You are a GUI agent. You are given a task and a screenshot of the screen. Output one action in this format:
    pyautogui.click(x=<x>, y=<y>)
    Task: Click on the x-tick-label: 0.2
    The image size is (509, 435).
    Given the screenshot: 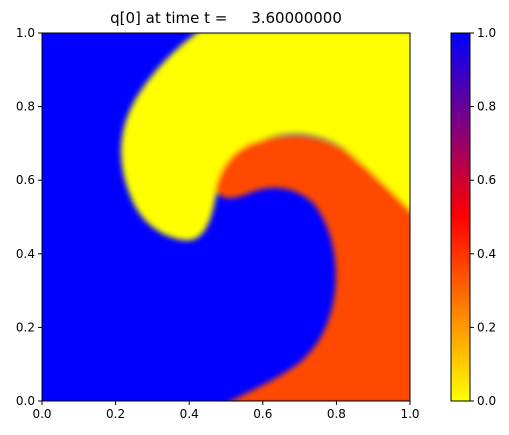 What is the action you would take?
    pyautogui.click(x=115, y=414)
    